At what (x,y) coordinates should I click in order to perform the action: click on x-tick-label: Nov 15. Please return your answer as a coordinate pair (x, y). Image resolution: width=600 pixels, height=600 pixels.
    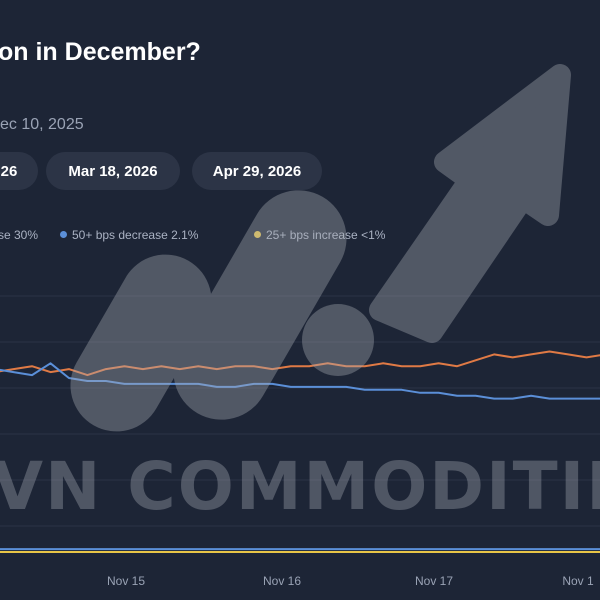
    Looking at the image, I should click on (126, 581).